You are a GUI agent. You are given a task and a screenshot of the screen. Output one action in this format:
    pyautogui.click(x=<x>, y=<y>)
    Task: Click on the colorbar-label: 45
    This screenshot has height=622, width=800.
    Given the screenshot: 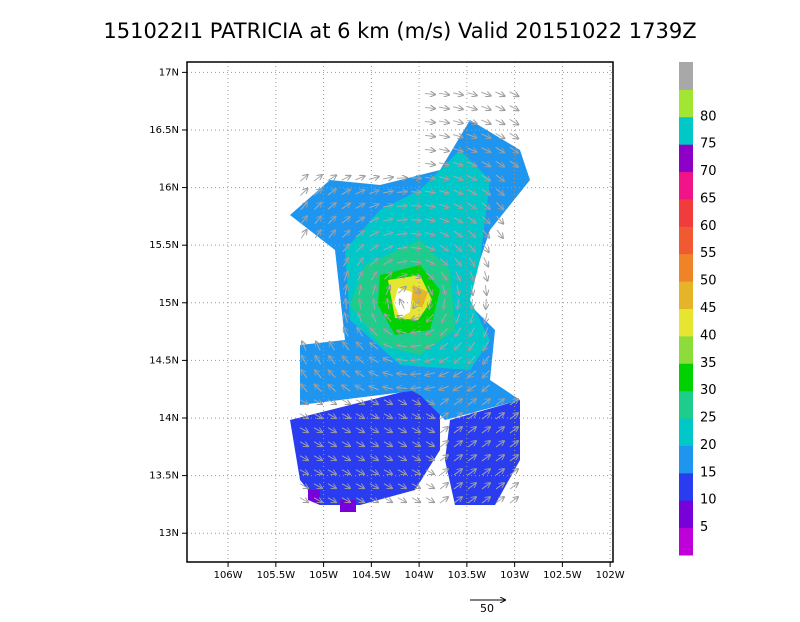 What is the action you would take?
    pyautogui.click(x=708, y=308)
    